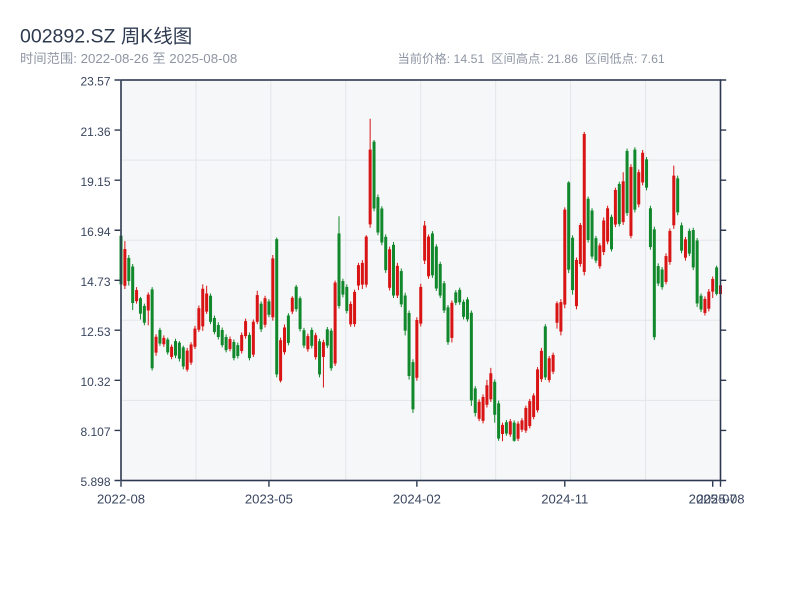 The width and height of the screenshot is (800, 600). Describe the element at coordinates (95, 182) in the screenshot. I see `svg-text: 19.15` at that location.